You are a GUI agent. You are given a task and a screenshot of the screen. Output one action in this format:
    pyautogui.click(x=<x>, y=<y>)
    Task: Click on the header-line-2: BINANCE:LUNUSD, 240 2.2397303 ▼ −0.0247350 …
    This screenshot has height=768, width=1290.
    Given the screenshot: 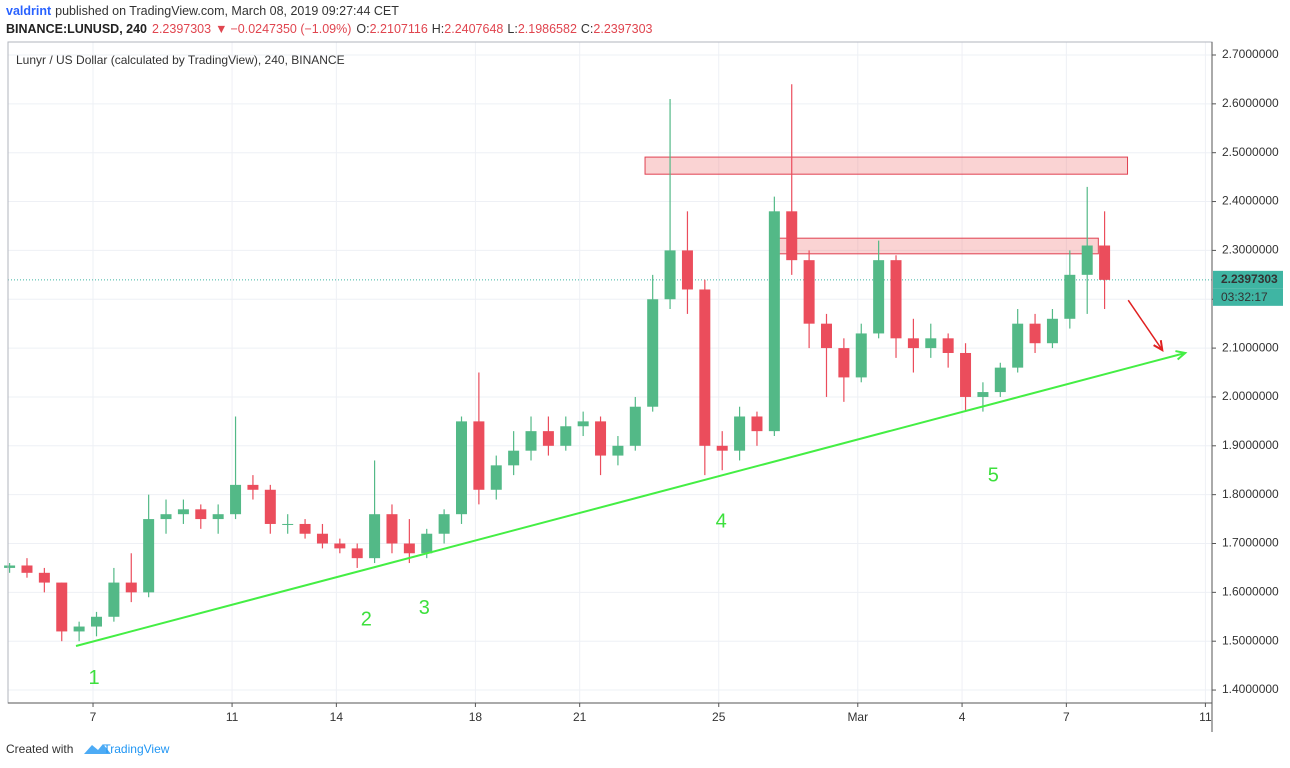 What is the action you would take?
    pyautogui.click(x=329, y=29)
    